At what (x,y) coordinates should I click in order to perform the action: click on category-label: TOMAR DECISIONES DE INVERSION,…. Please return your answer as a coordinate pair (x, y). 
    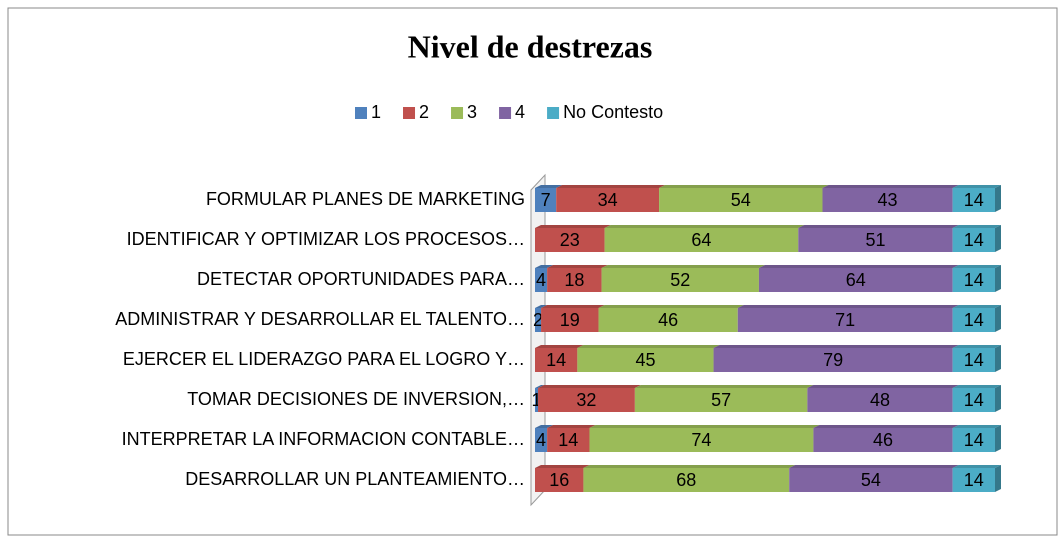
    Looking at the image, I should click on (356, 399).